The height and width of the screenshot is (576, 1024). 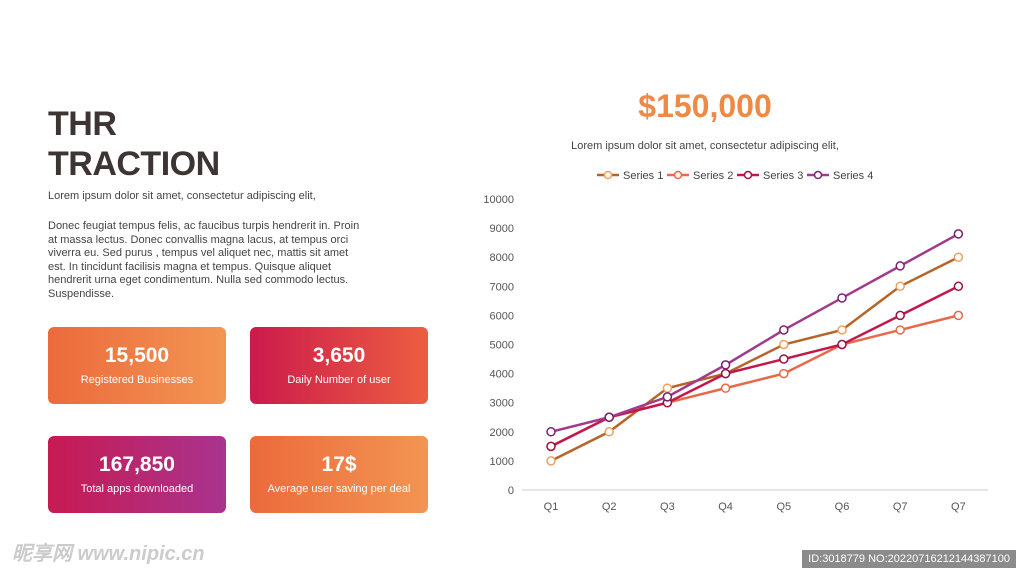 What do you see at coordinates (713, 176) in the screenshot?
I see `legend-label: Series 2` at bounding box center [713, 176].